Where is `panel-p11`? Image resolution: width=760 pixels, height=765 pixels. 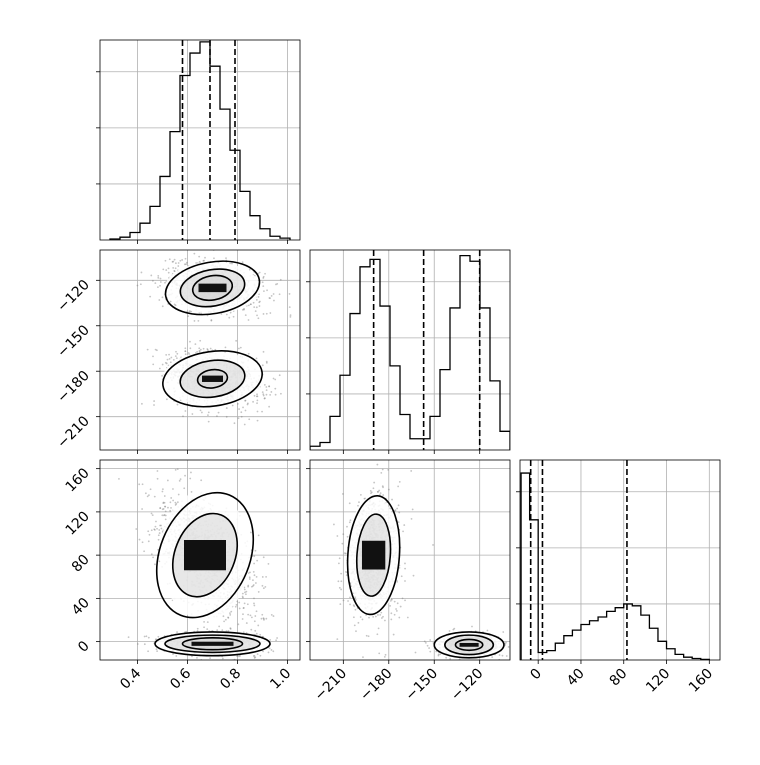
panel-p11 is located at coordinates (408, 352).